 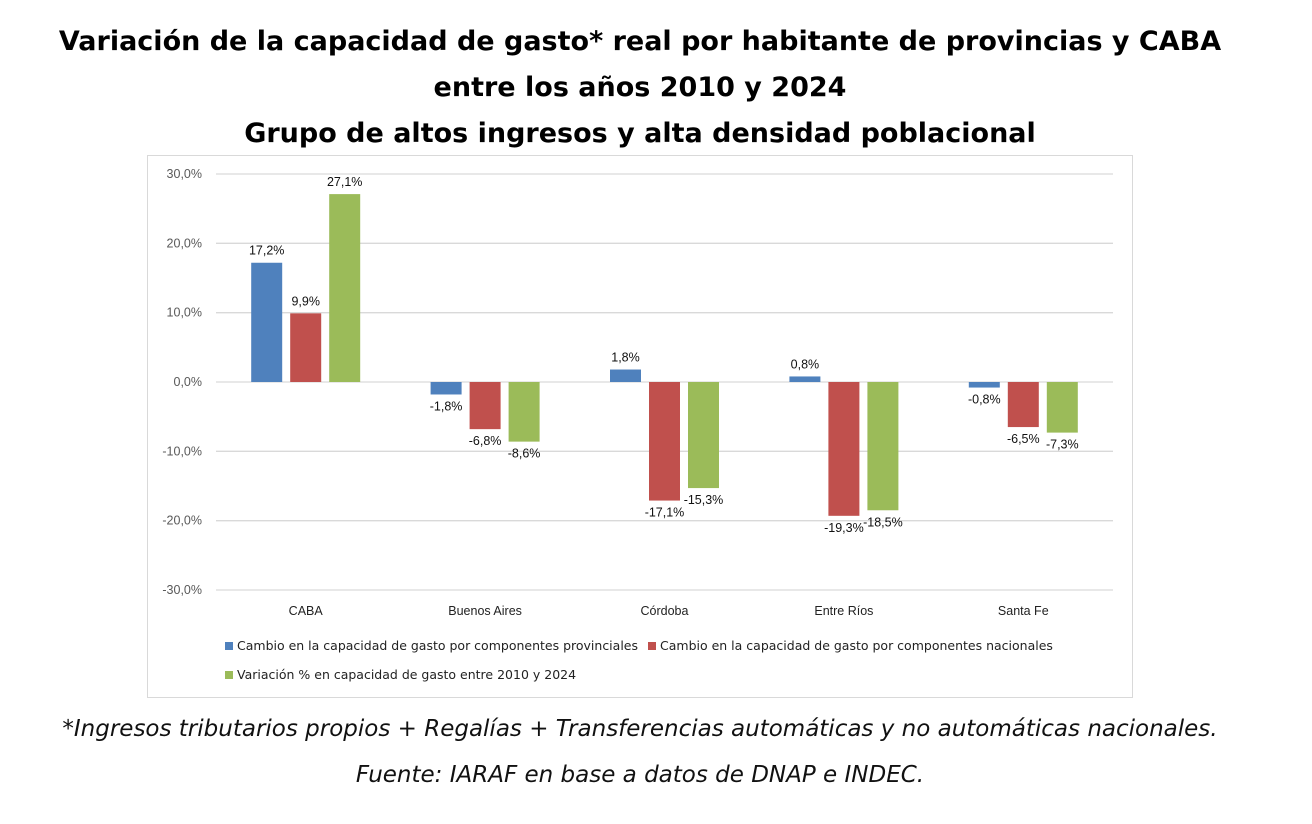 What do you see at coordinates (524, 454) in the screenshot?
I see `data-label: -8,6%` at bounding box center [524, 454].